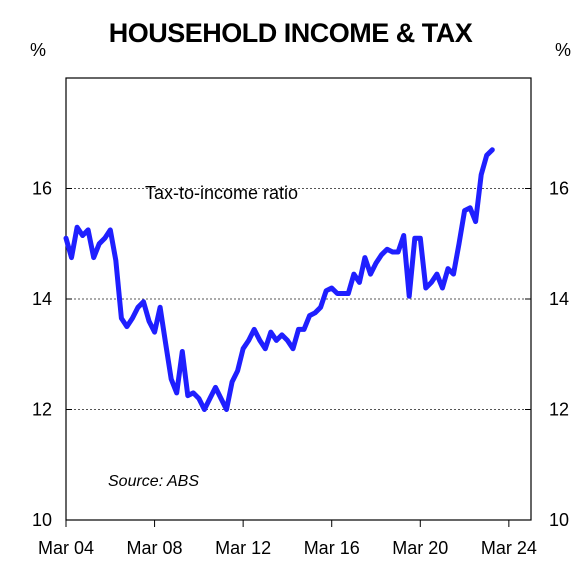 The width and height of the screenshot is (581, 561). What do you see at coordinates (243, 548) in the screenshot?
I see `x-tick-label: Mar 12` at bounding box center [243, 548].